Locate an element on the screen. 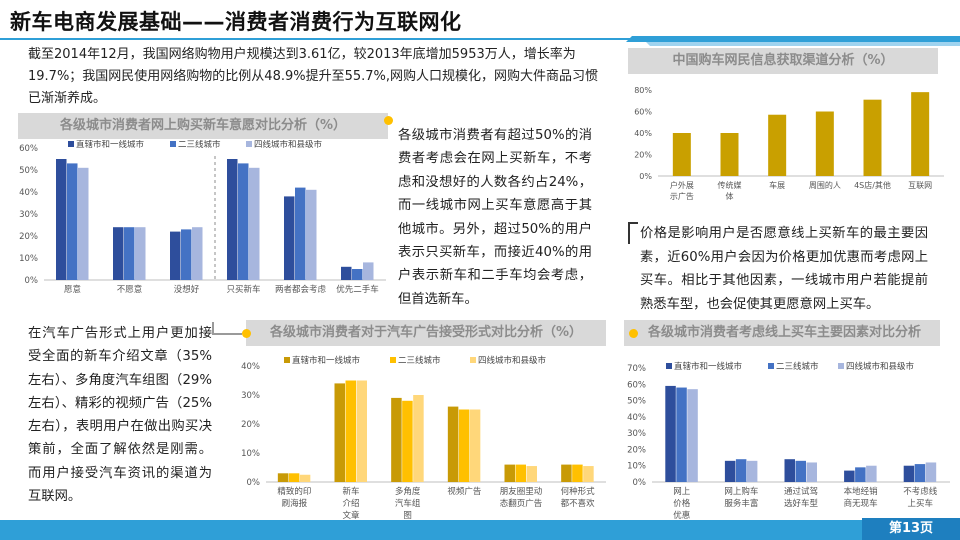 The width and height of the screenshot is (960, 540). x-tick-label: 互联网 is located at coordinates (920, 185).